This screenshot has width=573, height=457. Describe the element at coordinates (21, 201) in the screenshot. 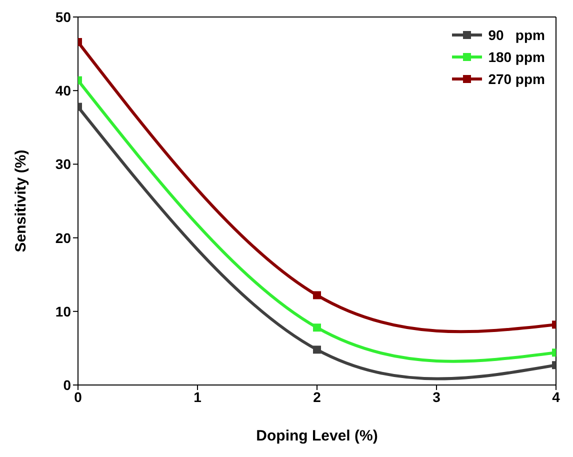

I see `y-axis-title: Sensitivity (%)` at that location.